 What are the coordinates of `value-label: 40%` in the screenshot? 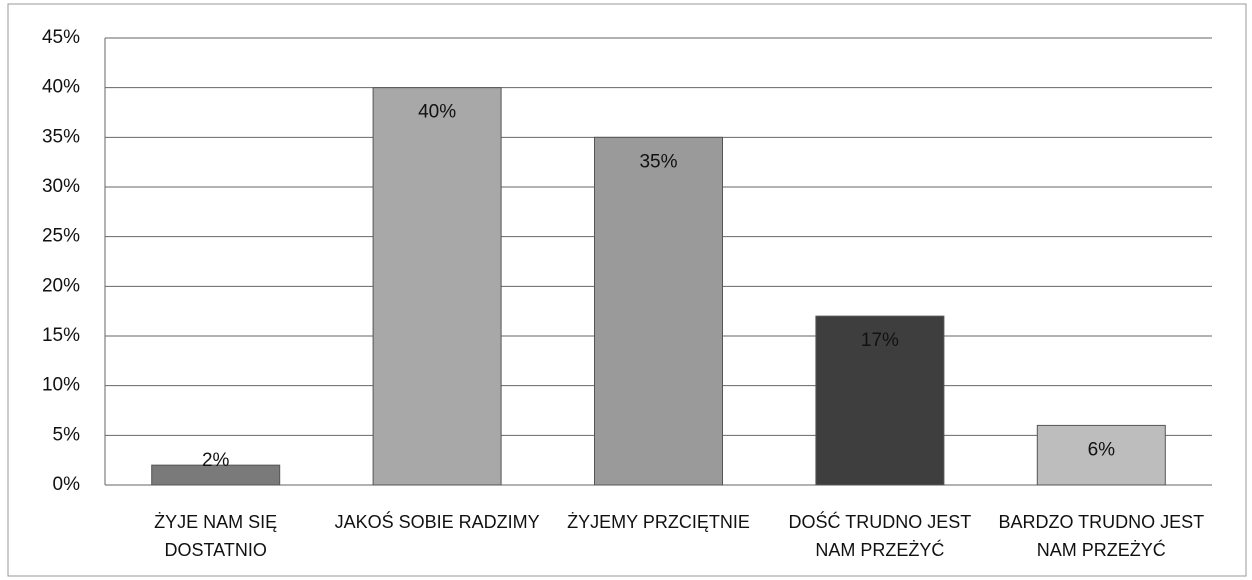 It's located at (437, 112).